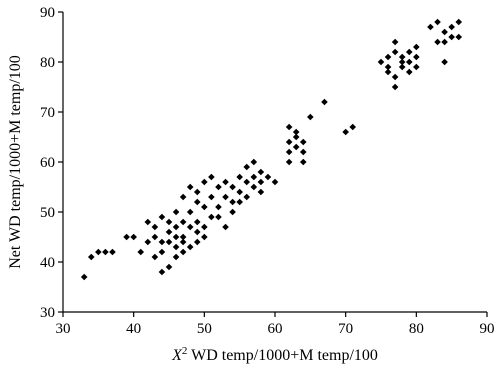 The image size is (494, 368). What do you see at coordinates (416, 329) in the screenshot?
I see `x-tick-label: 80` at bounding box center [416, 329].